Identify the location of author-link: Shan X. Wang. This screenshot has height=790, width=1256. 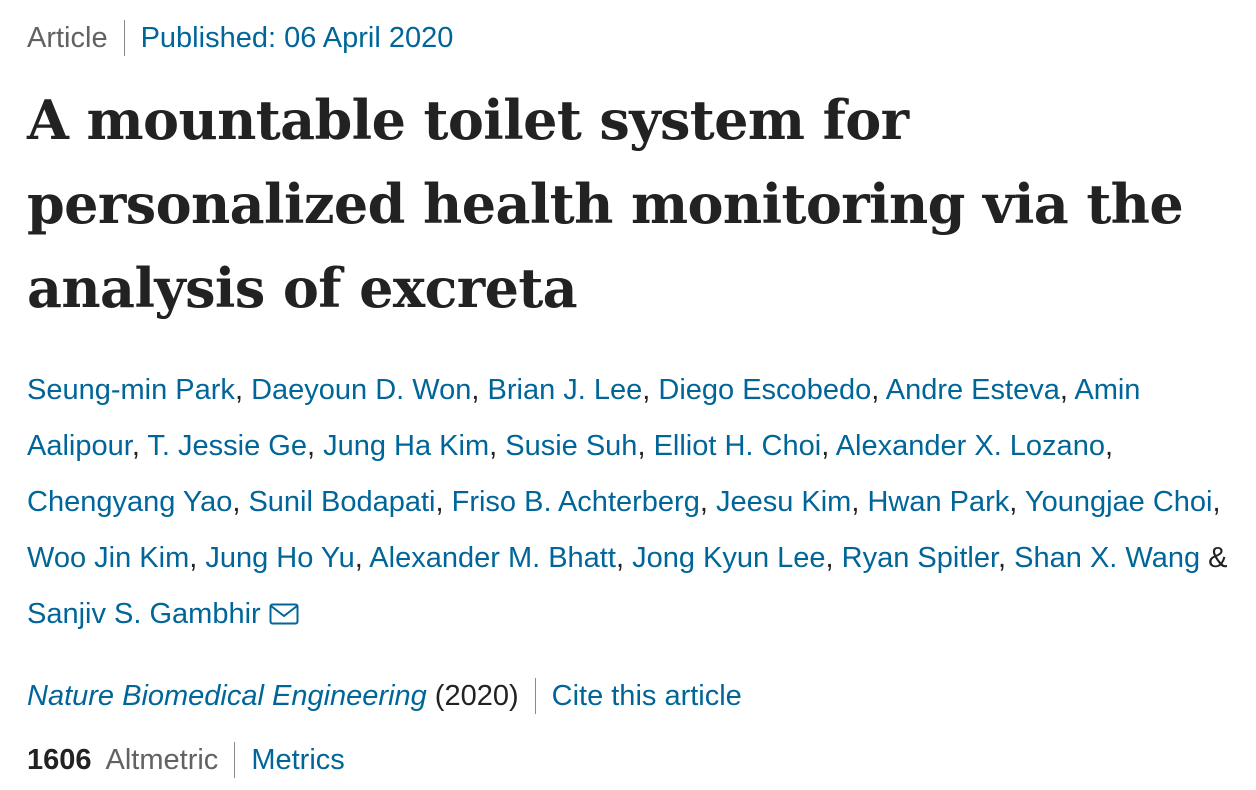
(1107, 558).